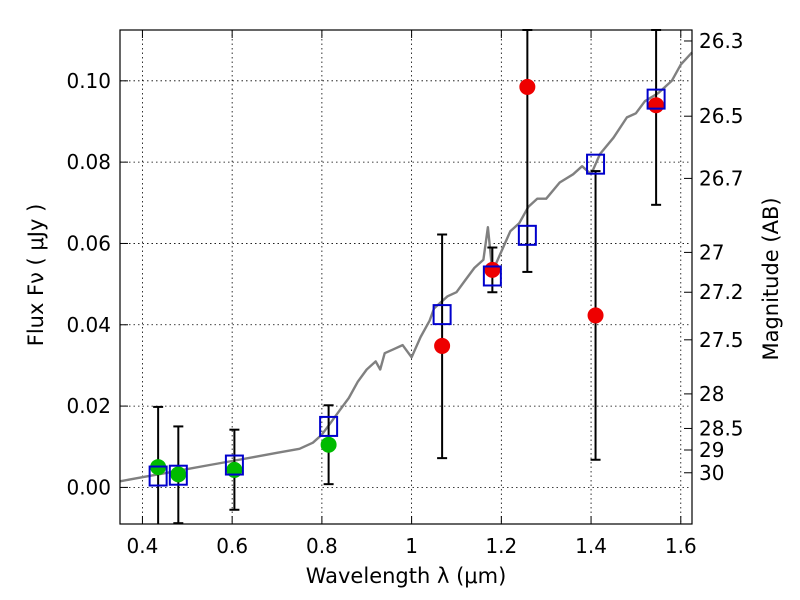  Describe the element at coordinates (232, 546) in the screenshot. I see `x-tick-label: 0.6` at that location.